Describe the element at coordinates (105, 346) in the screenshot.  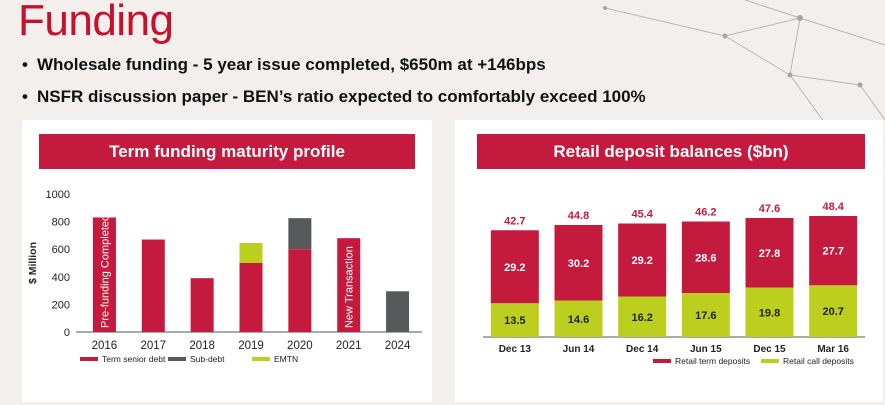
I see `x-tick-label: 2016` at that location.